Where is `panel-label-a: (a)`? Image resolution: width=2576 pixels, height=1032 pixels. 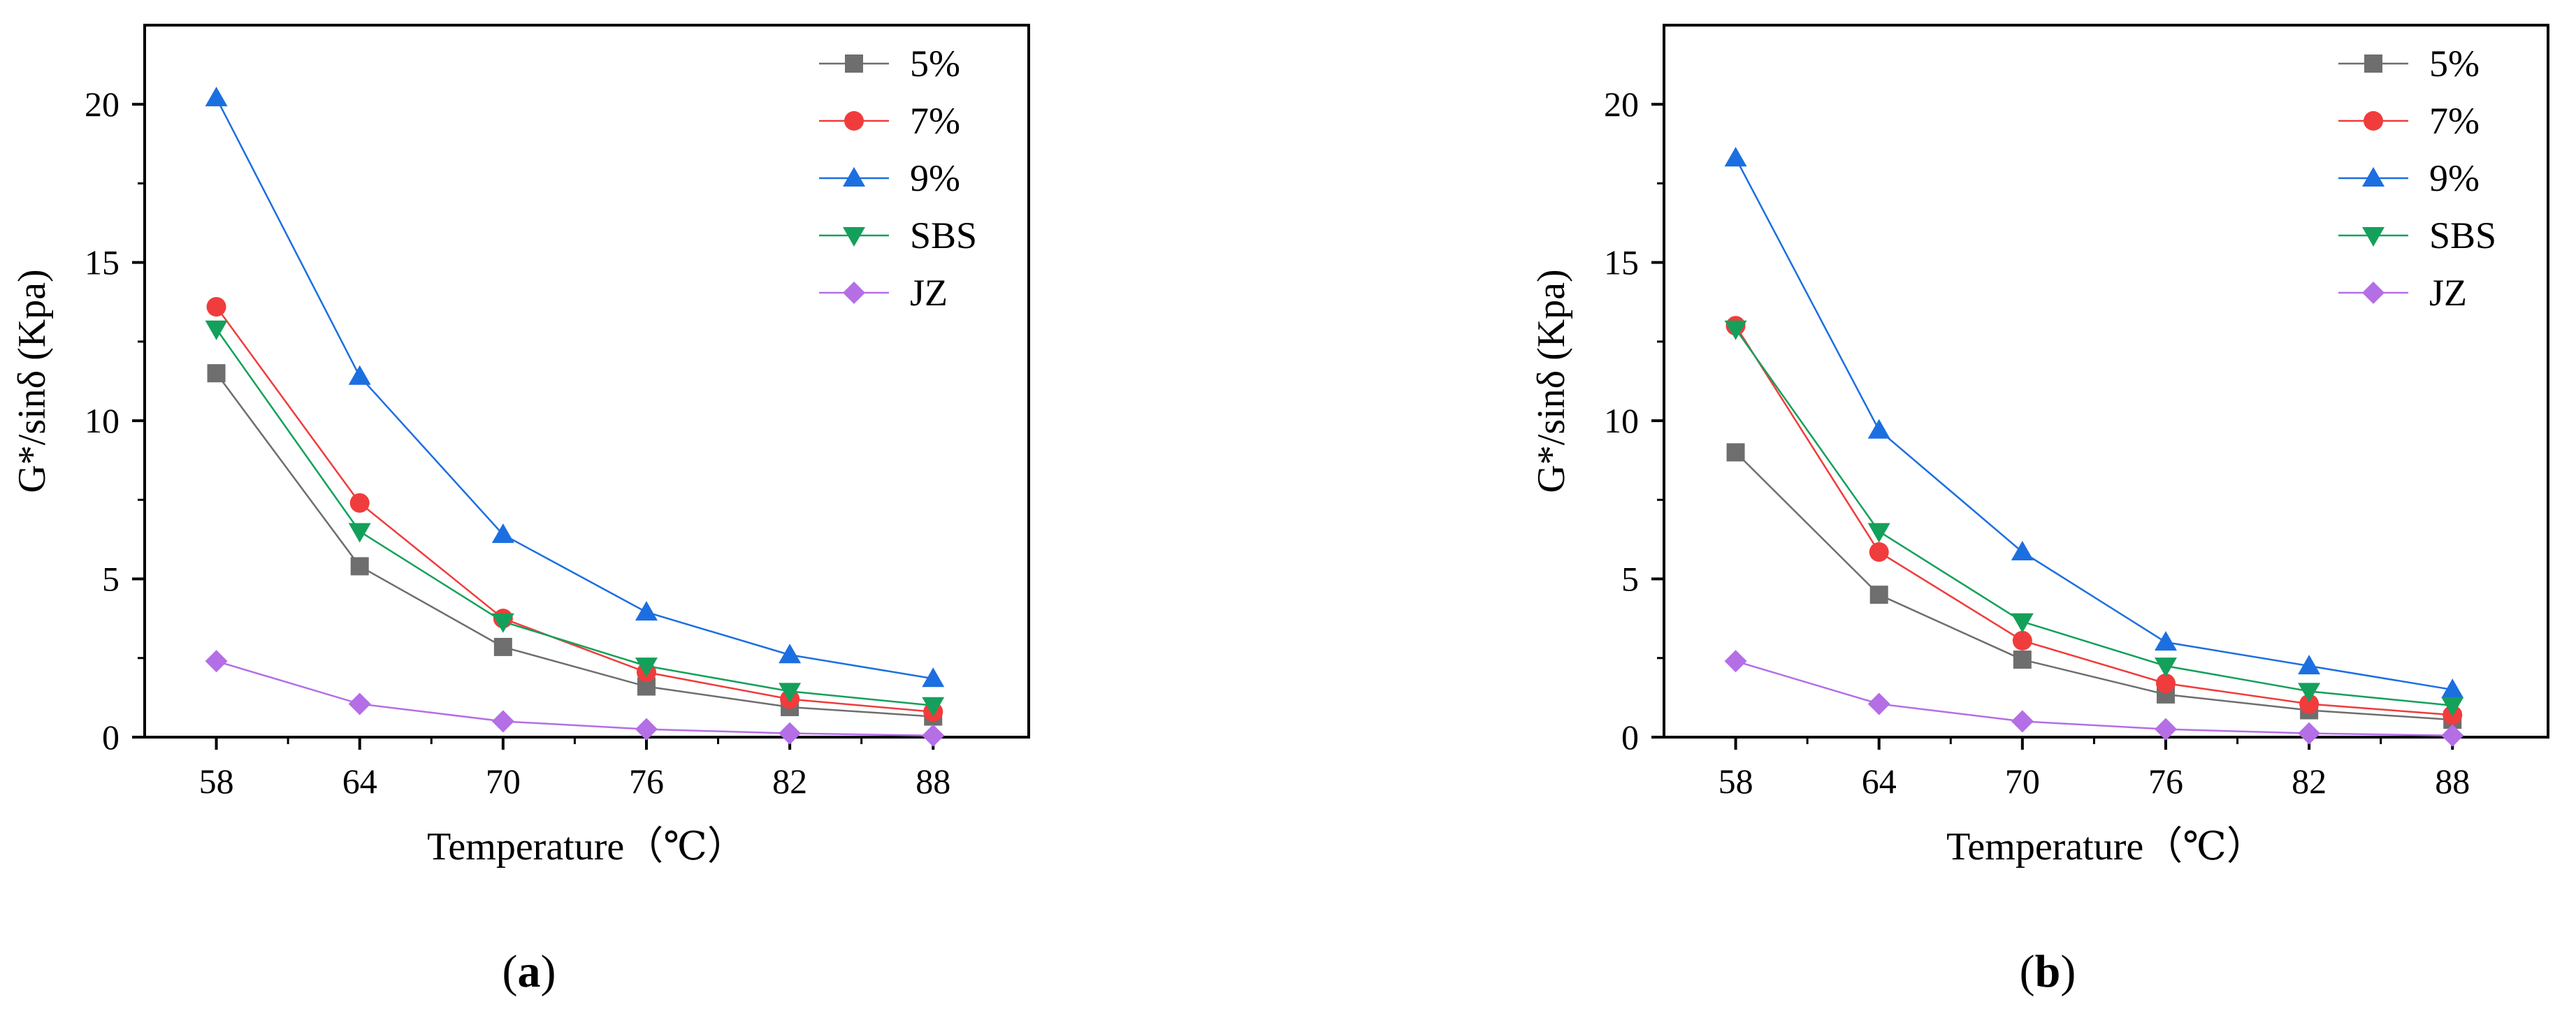
panel-label-a: (a) is located at coordinates (529, 972).